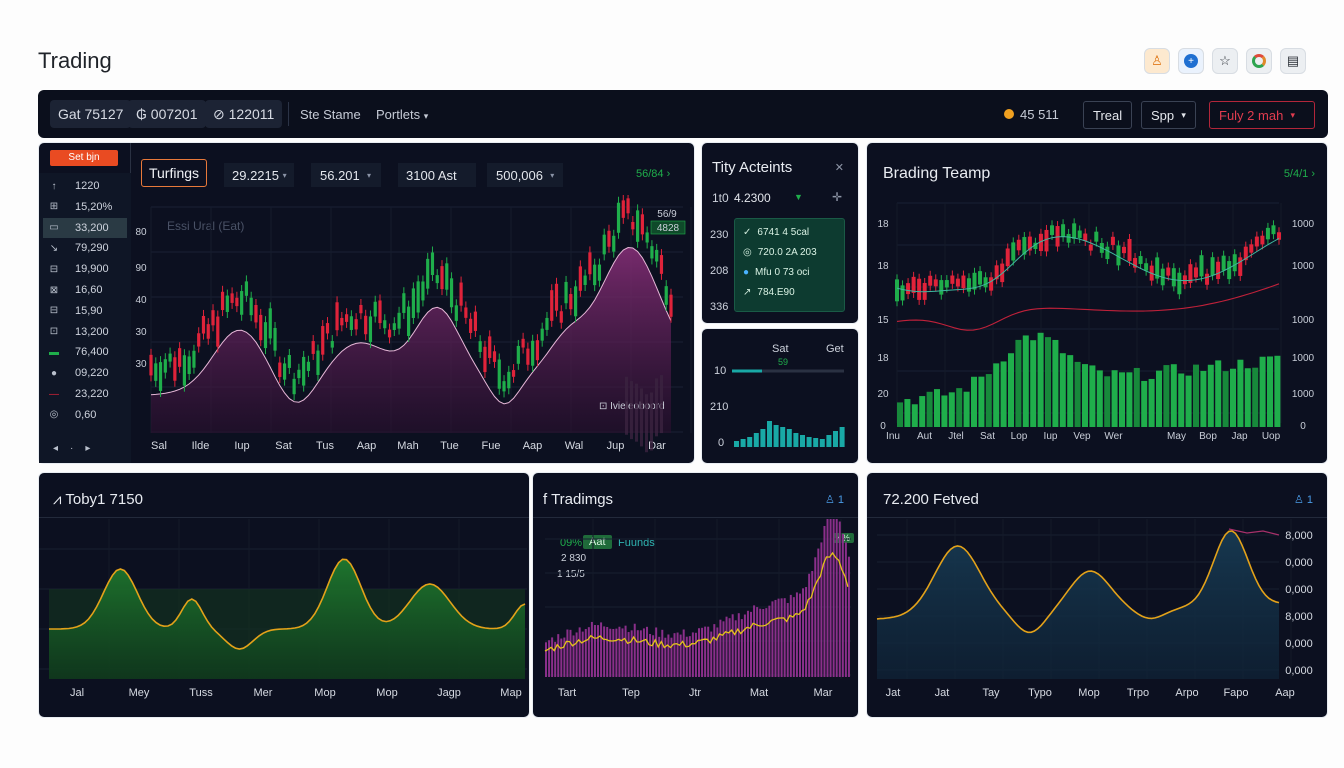 This screenshot has width=1344, height=768. What do you see at coordinates (719, 235) in the screenshot?
I see `activity-tick: 230` at bounding box center [719, 235].